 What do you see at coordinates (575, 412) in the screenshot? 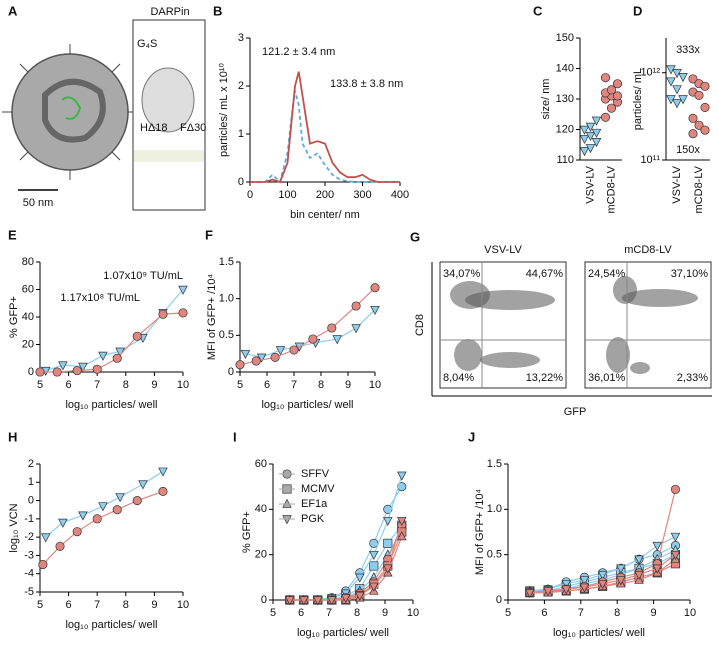
I see `x-axis-title: GFP` at bounding box center [575, 412].